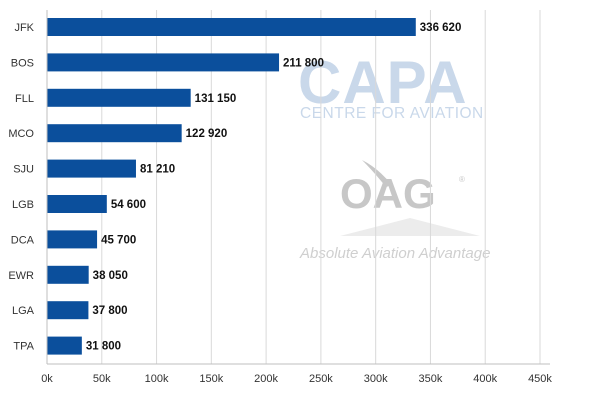 The width and height of the screenshot is (600, 400). Describe the element at coordinates (388, 193) in the screenshot. I see `oag-logo-text: OAG` at that location.